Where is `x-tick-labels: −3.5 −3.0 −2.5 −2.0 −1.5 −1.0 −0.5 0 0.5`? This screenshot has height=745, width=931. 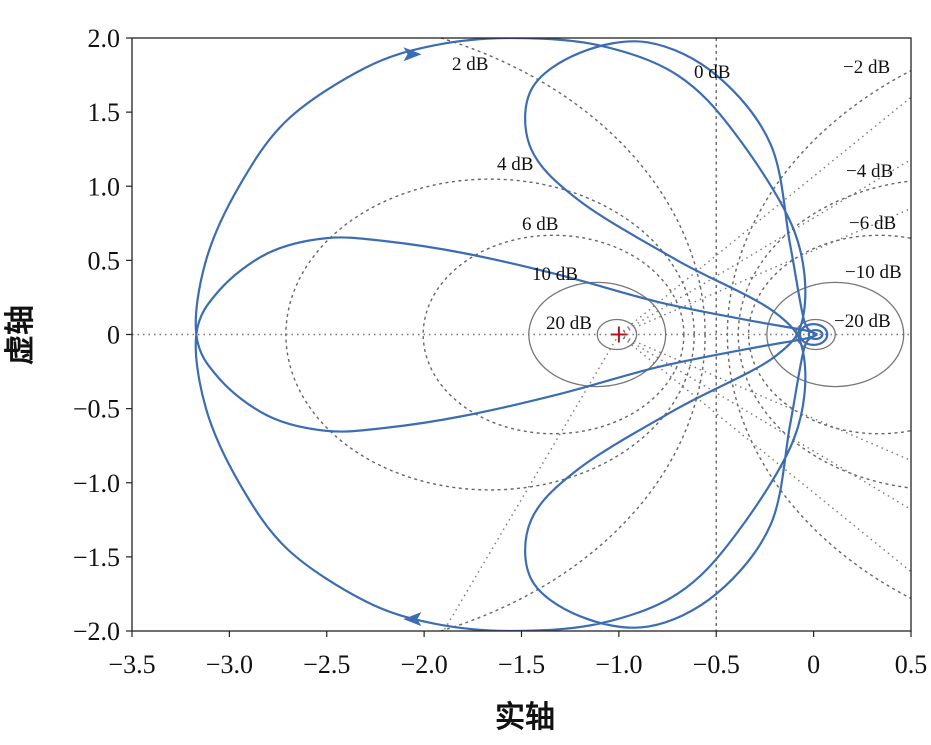 x-tick-labels: −3.5 −3.0 −2.5 −2.0 −1.5 −1.0 −0.5 0 0.5 is located at coordinates (517, 655).